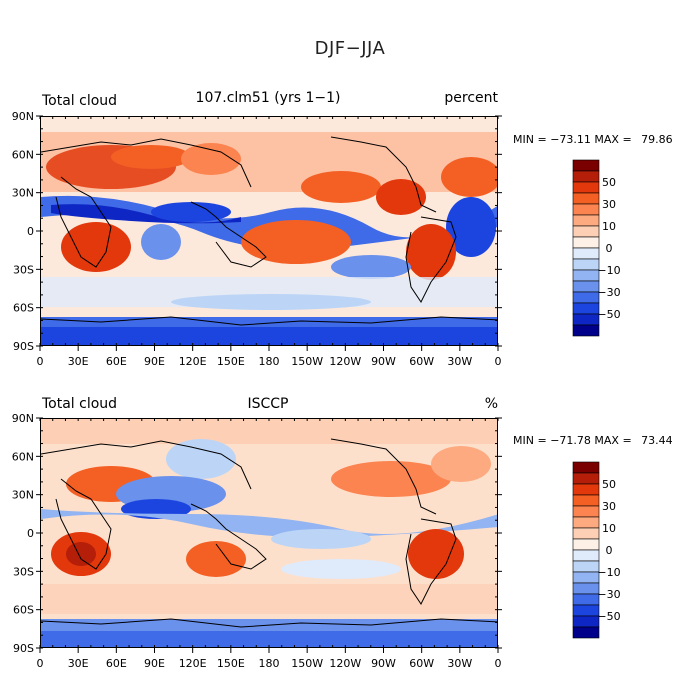  Describe the element at coordinates (268, 404) in the screenshot. I see `panel2-case-label: ISCCP` at that location.